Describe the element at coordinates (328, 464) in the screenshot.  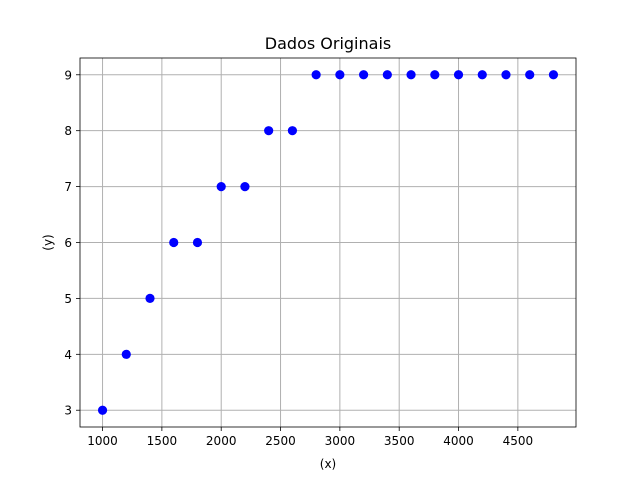
I see `x-axis-label: (x)` at that location.